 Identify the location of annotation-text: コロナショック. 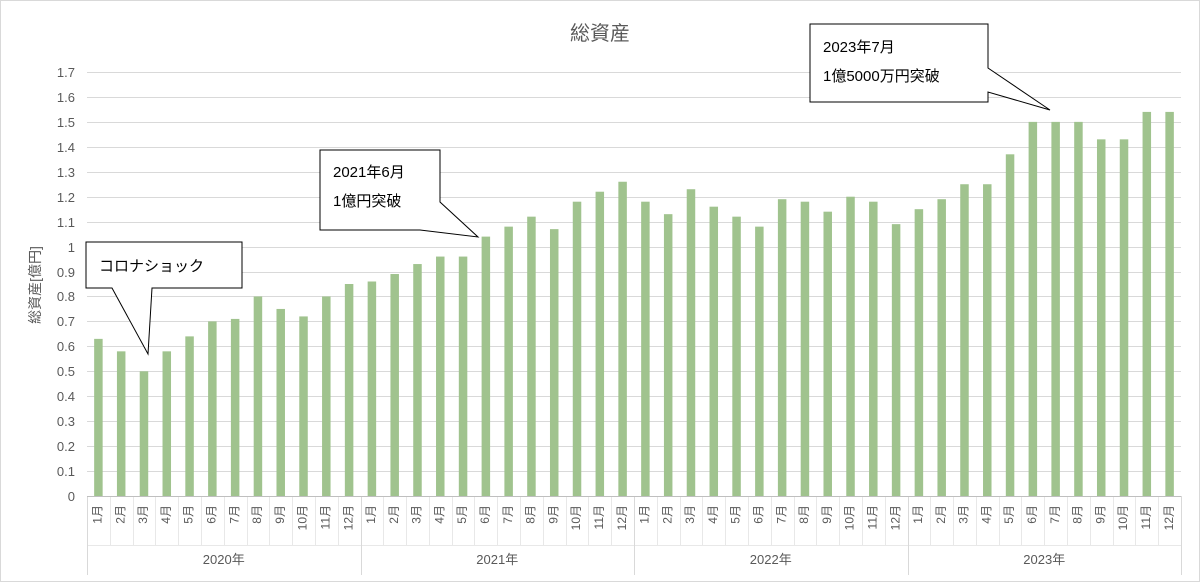
(151, 266).